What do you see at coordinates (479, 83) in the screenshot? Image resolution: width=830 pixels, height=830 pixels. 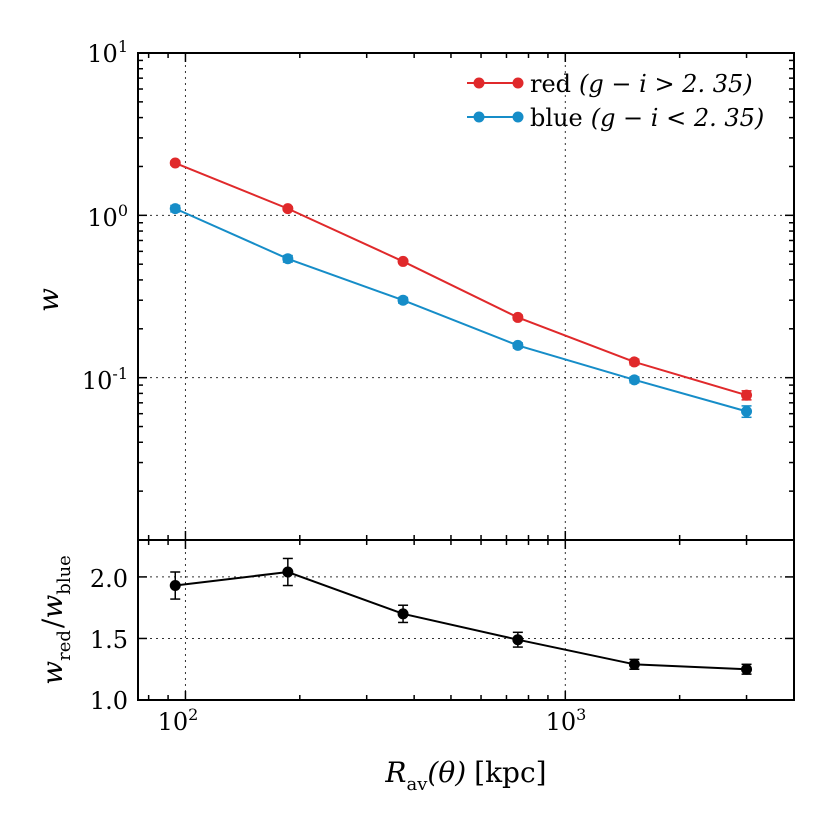 I see `legend-red-marker-left` at bounding box center [479, 83].